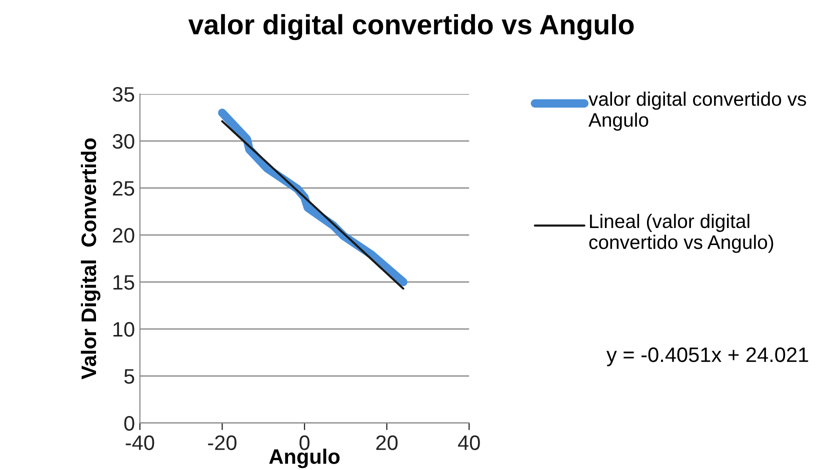 Image resolution: width=823 pixels, height=470 pixels. Describe the element at coordinates (123, 188) in the screenshot. I see `y-tick-label: 25` at that location.